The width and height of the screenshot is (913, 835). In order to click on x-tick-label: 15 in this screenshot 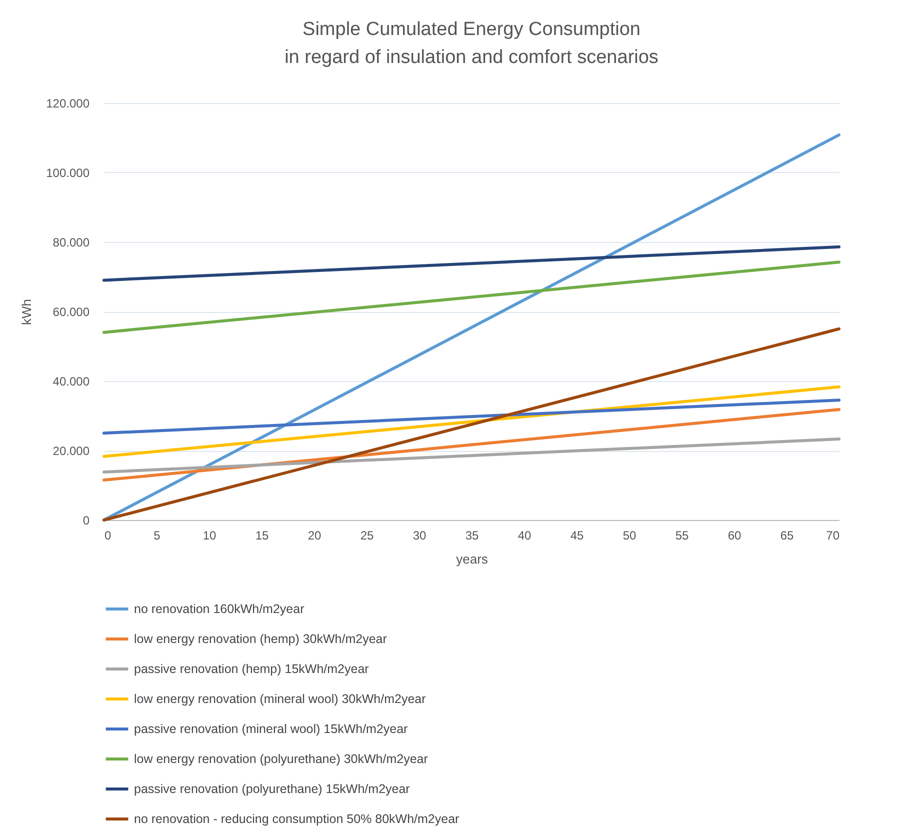, I will do `click(262, 535)`.